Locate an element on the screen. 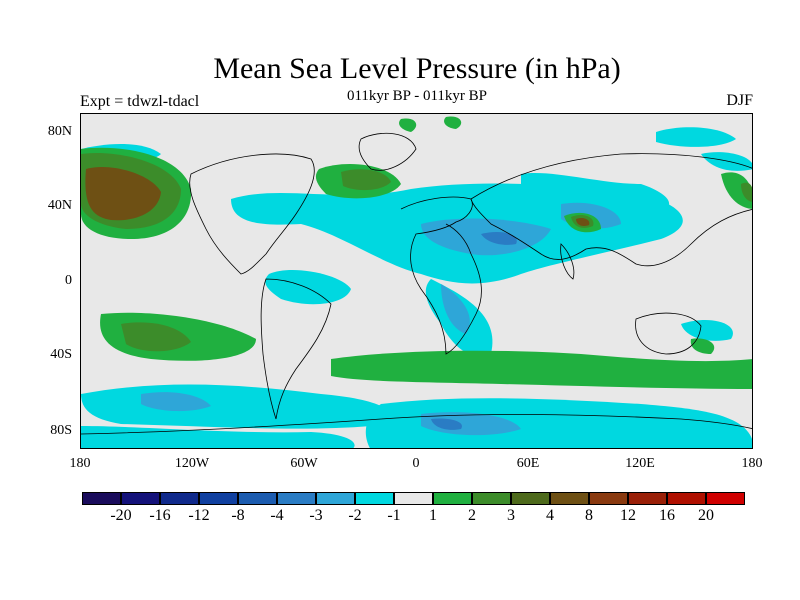 The width and height of the screenshot is (800, 600). lon-label-120e: 120E is located at coordinates (640, 463).